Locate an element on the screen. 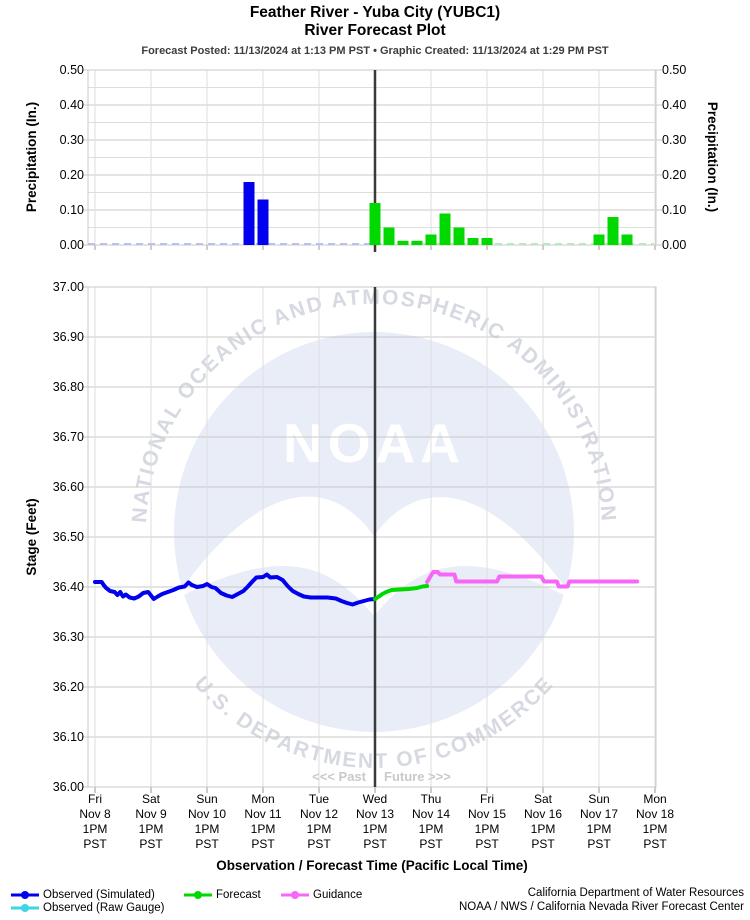  day-label: Nov 12 is located at coordinates (319, 814).